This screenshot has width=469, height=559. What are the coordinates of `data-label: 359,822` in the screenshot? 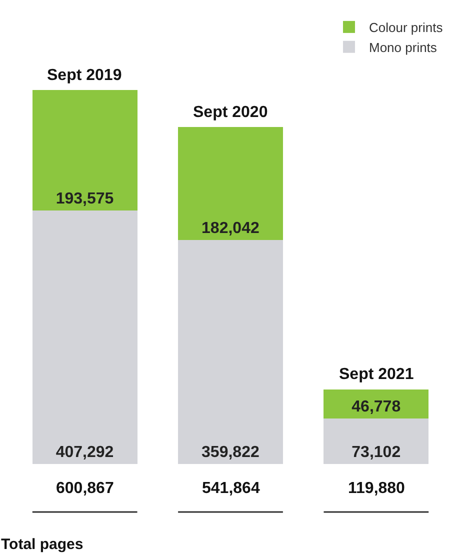 It's located at (231, 452).